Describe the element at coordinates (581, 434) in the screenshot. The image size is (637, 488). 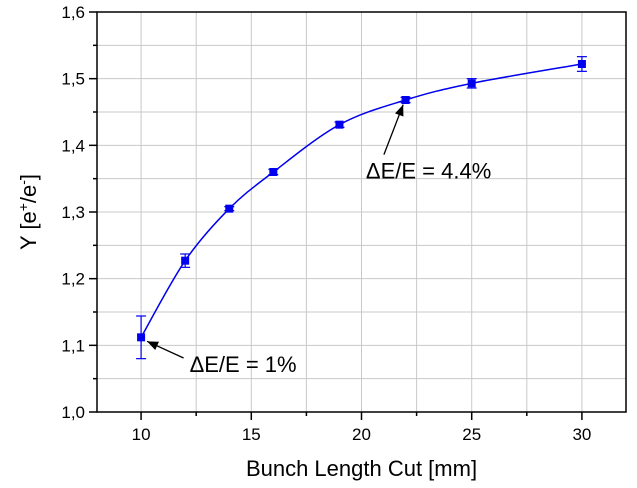
I see `x-tick-label: 30` at that location.